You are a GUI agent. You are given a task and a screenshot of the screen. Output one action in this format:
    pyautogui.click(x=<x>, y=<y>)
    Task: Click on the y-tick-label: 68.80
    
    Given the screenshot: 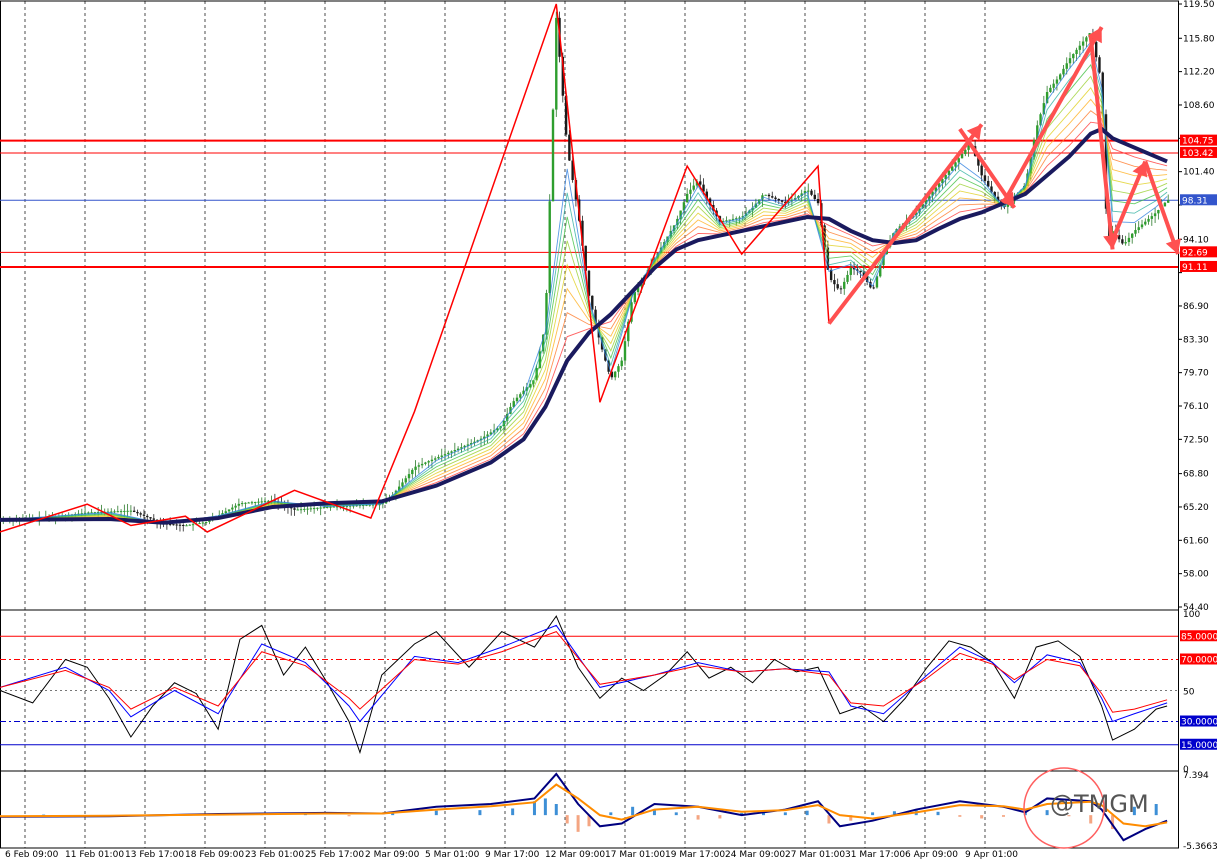 What is the action you would take?
    pyautogui.click(x=1196, y=475)
    